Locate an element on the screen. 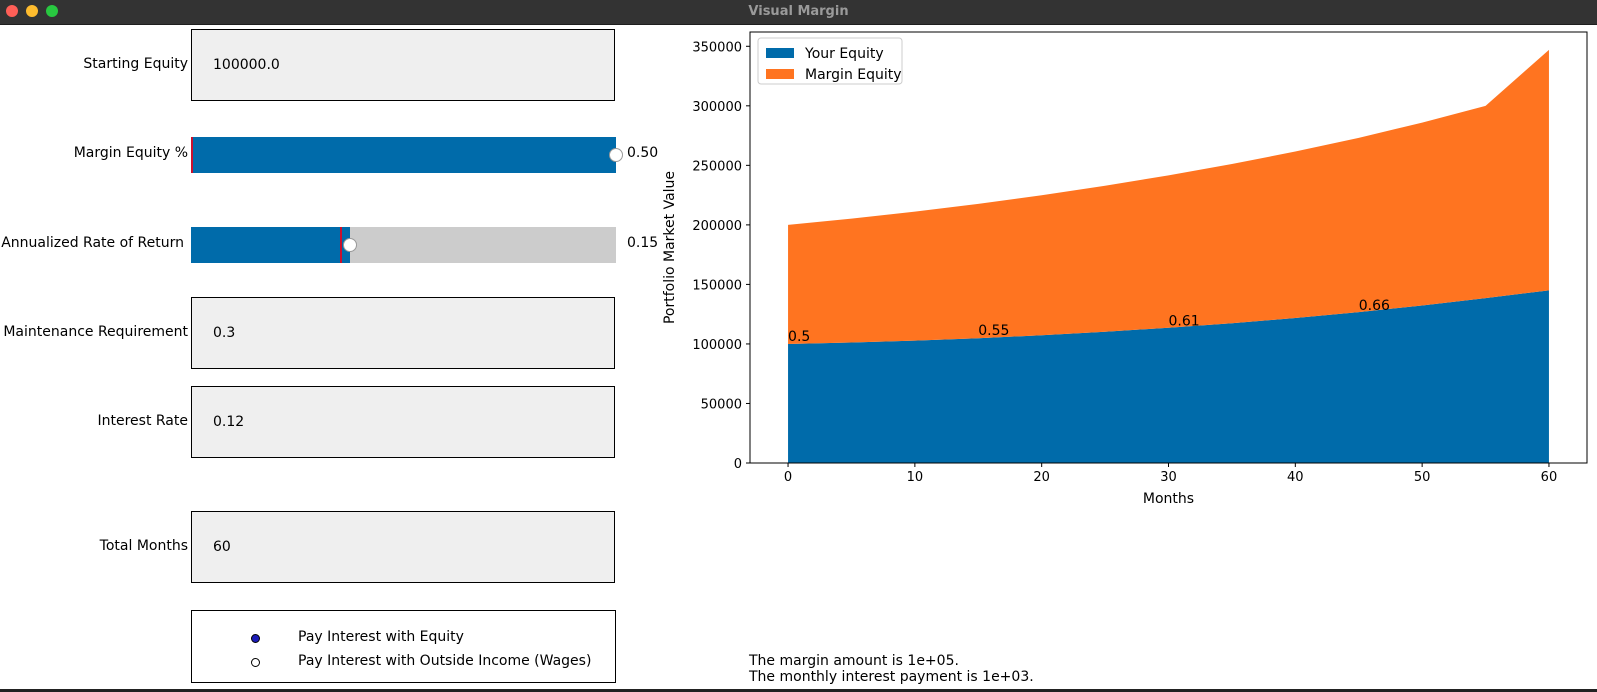  window-title: Visual Margin is located at coordinates (798, 11).